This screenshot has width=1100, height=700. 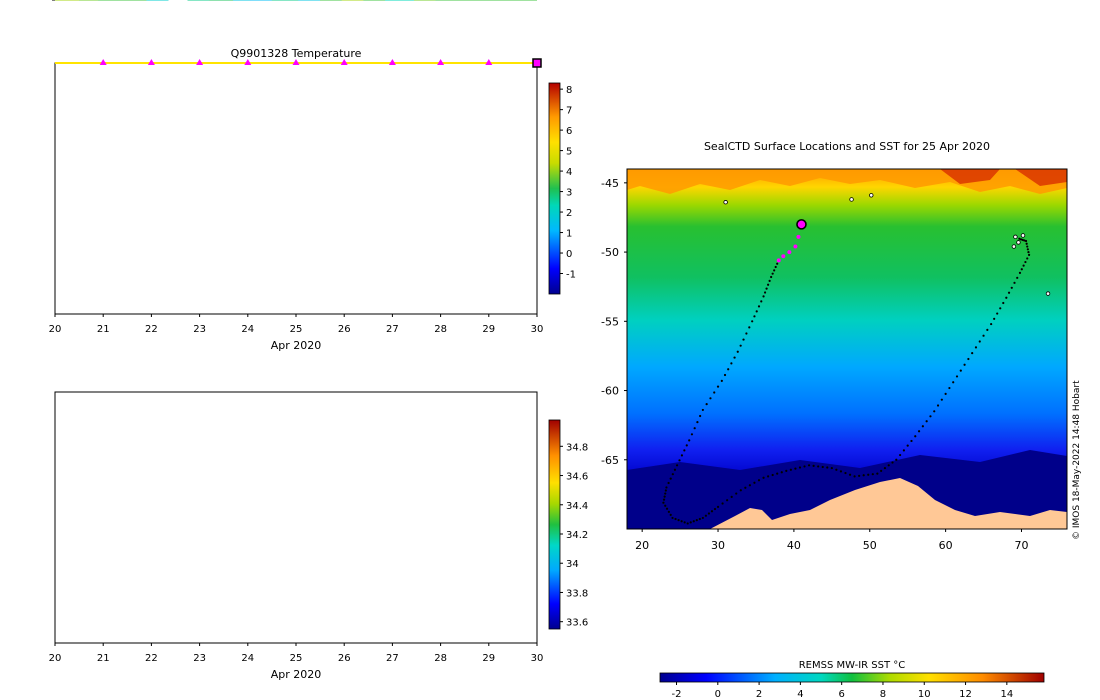 I want to click on colorbar-tick-label: 34, so click(x=572, y=564).